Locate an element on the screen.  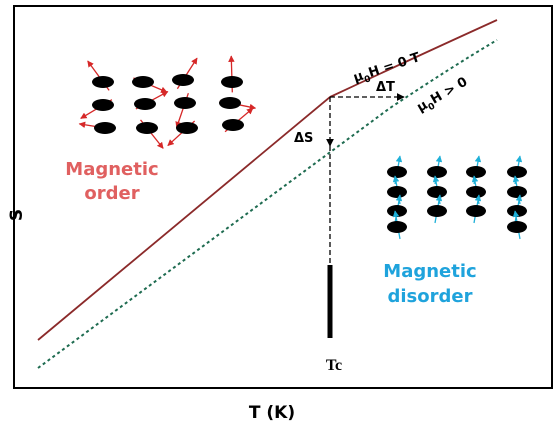
region-label: order is located at coordinates (111, 193).